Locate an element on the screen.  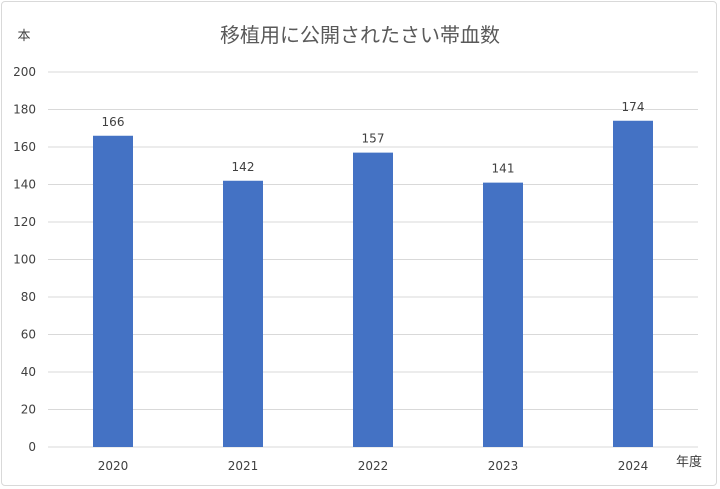
y-tick-label: 200 is located at coordinates (24, 72).